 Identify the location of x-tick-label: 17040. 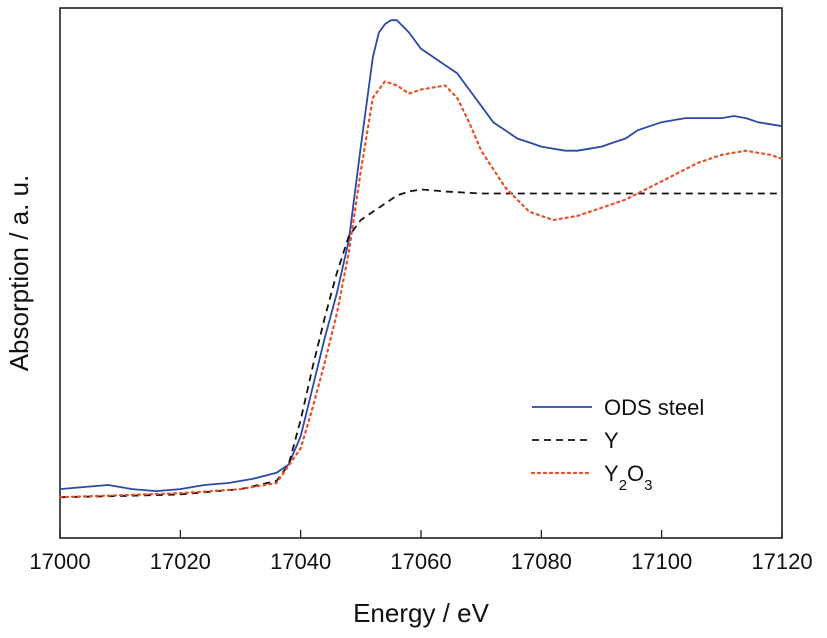
(300, 561).